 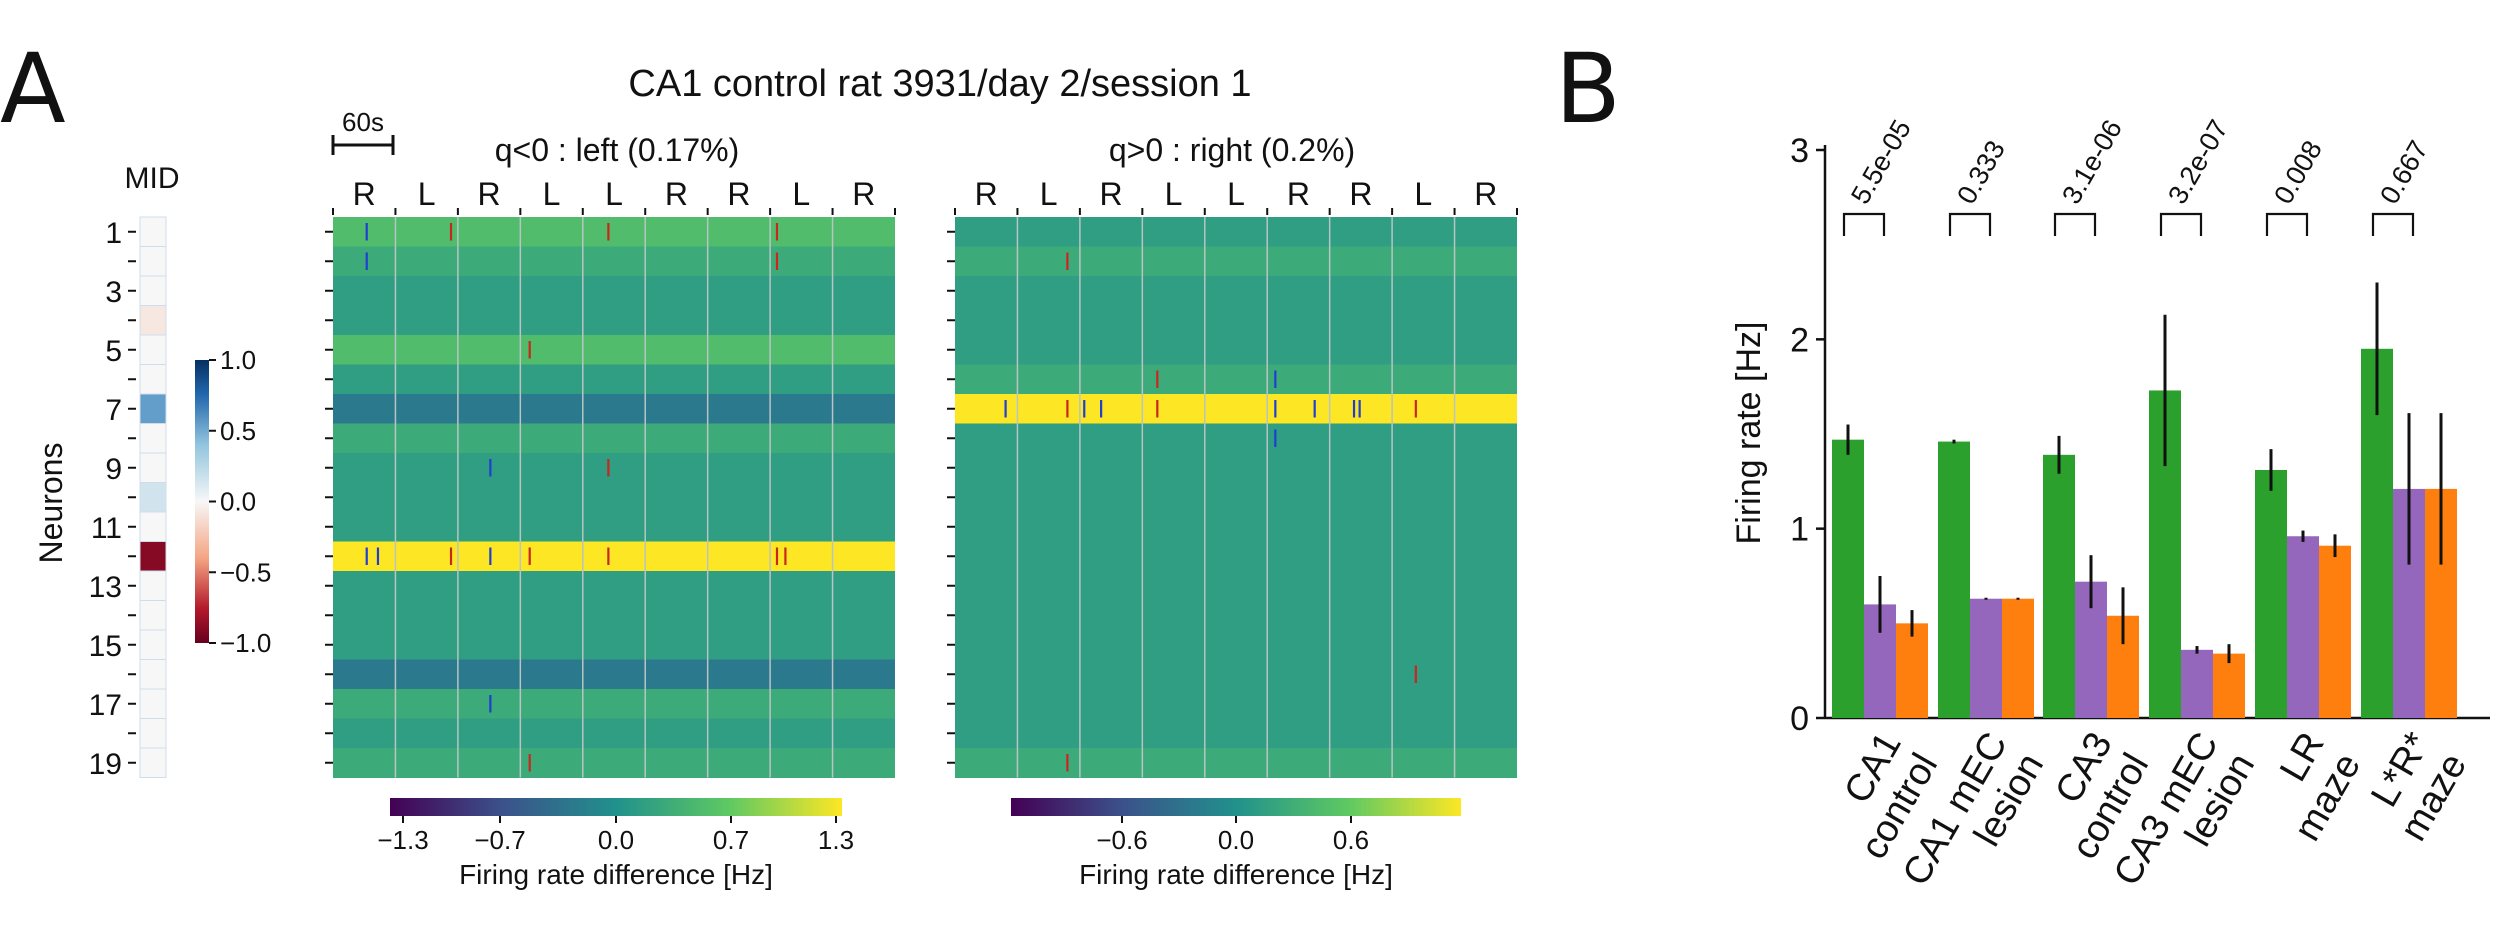 I want to click on mid-colorbar-tick-label: −0.5, so click(x=245, y=572).